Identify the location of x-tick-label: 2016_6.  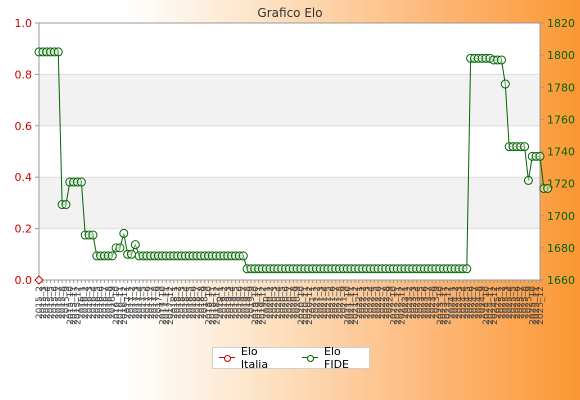
(102, 302).